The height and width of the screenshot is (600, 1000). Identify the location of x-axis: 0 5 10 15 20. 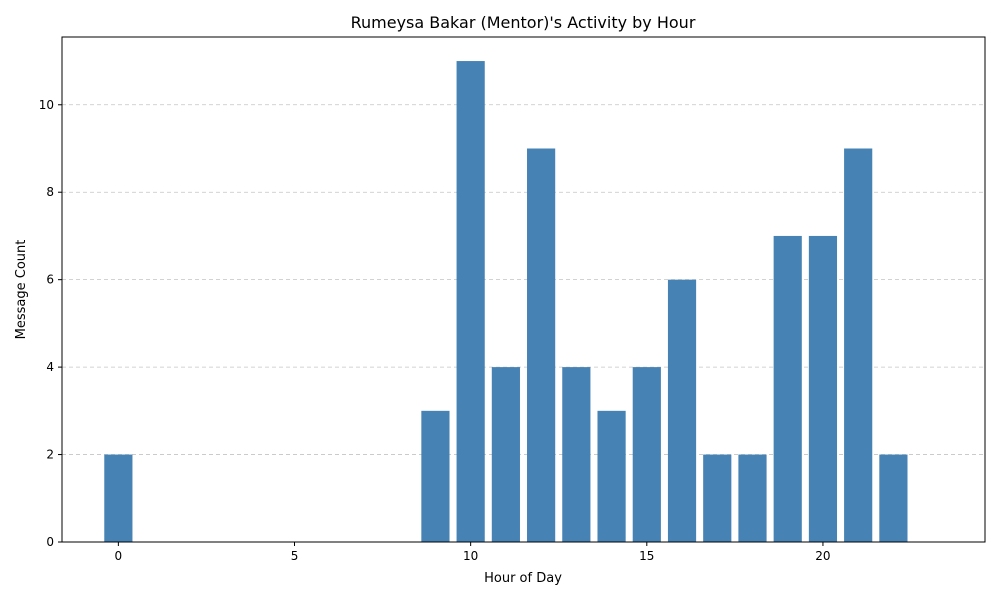
(473, 552).